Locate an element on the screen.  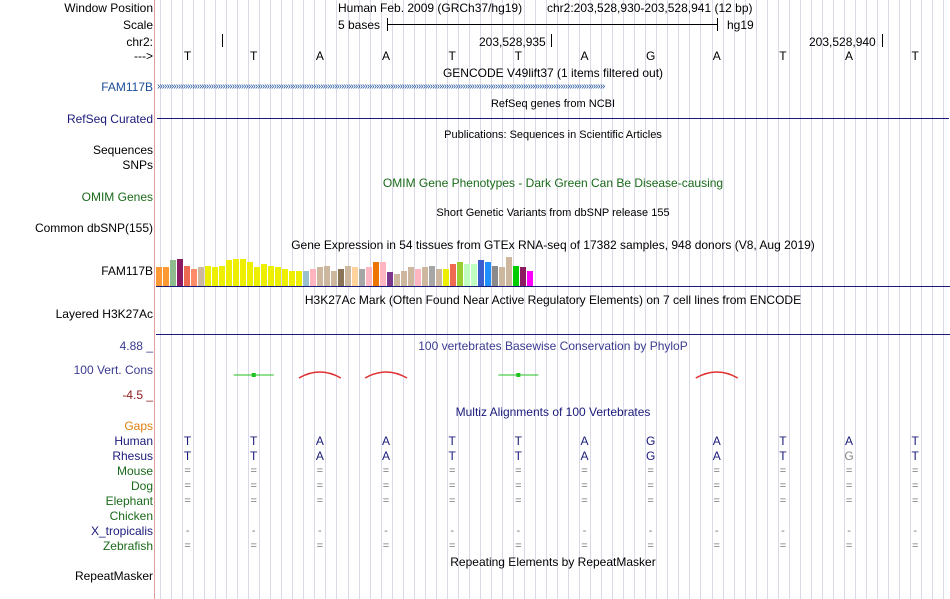
strand-arrow-label: ---> is located at coordinates (143, 56).